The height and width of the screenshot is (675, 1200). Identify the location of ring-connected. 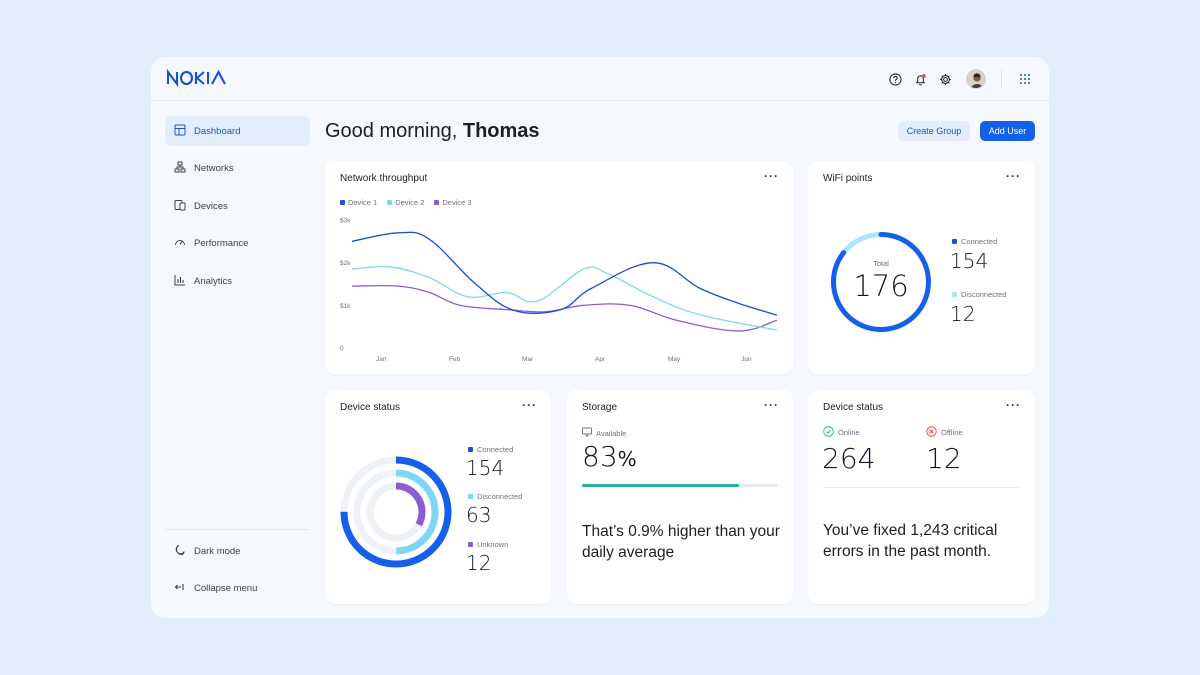
(396, 512).